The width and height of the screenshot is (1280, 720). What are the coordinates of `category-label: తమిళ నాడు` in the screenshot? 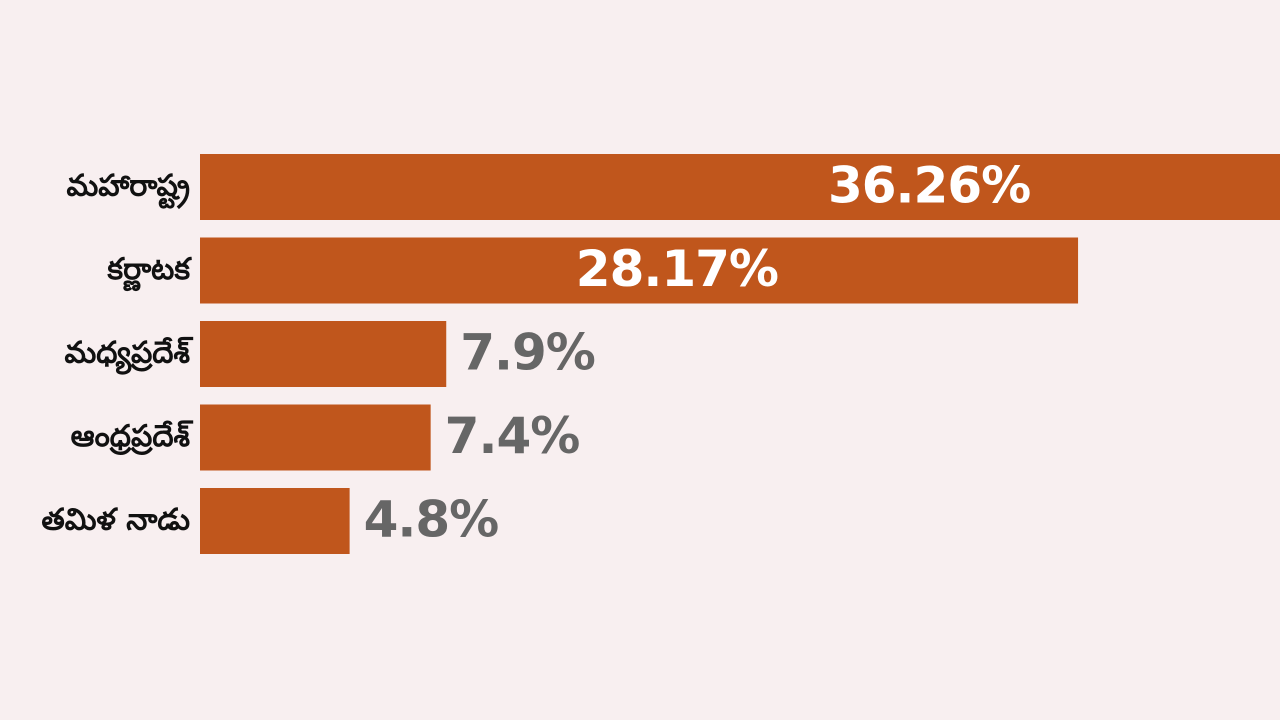 It's located at (115, 520).